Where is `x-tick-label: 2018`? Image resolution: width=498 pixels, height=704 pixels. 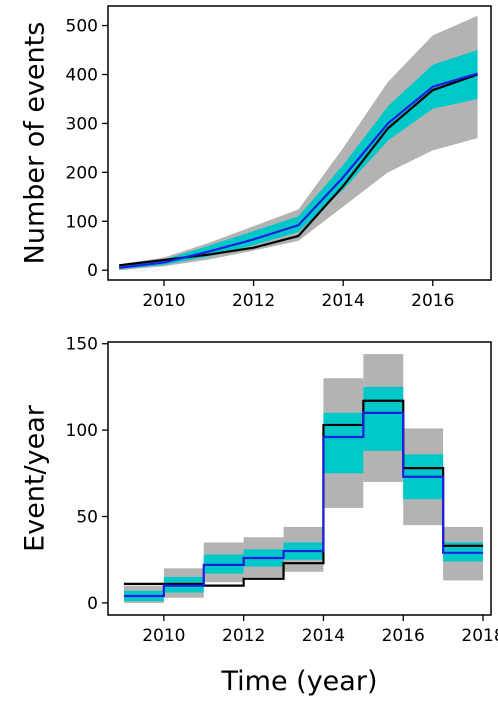
x-tick-label: 2018 is located at coordinates (479, 636).